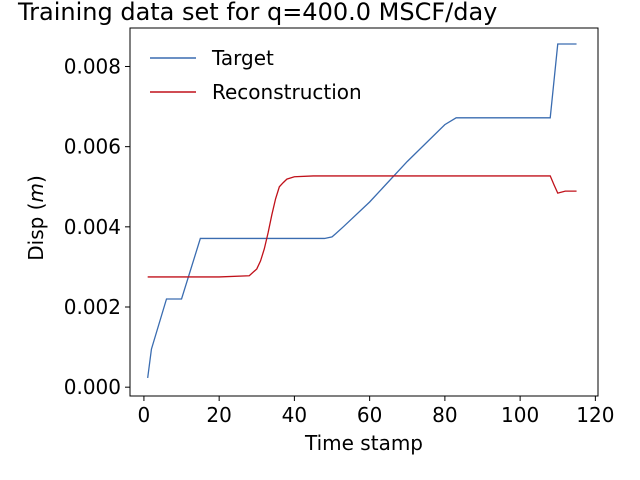 The width and height of the screenshot is (640, 480). Describe the element at coordinates (256, 75) in the screenshot. I see `legend: Target Reconstruction` at that location.